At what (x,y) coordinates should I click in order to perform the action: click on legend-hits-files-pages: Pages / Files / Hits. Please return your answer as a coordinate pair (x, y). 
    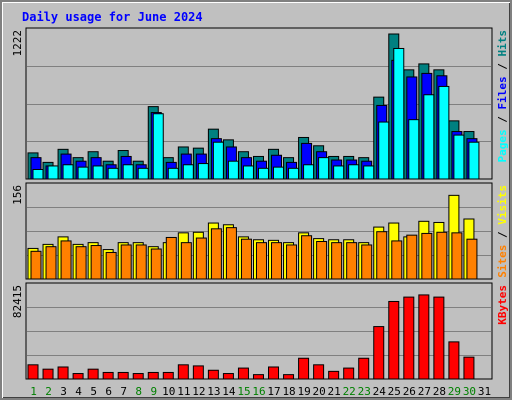
    Looking at the image, I should click on (502, 96).